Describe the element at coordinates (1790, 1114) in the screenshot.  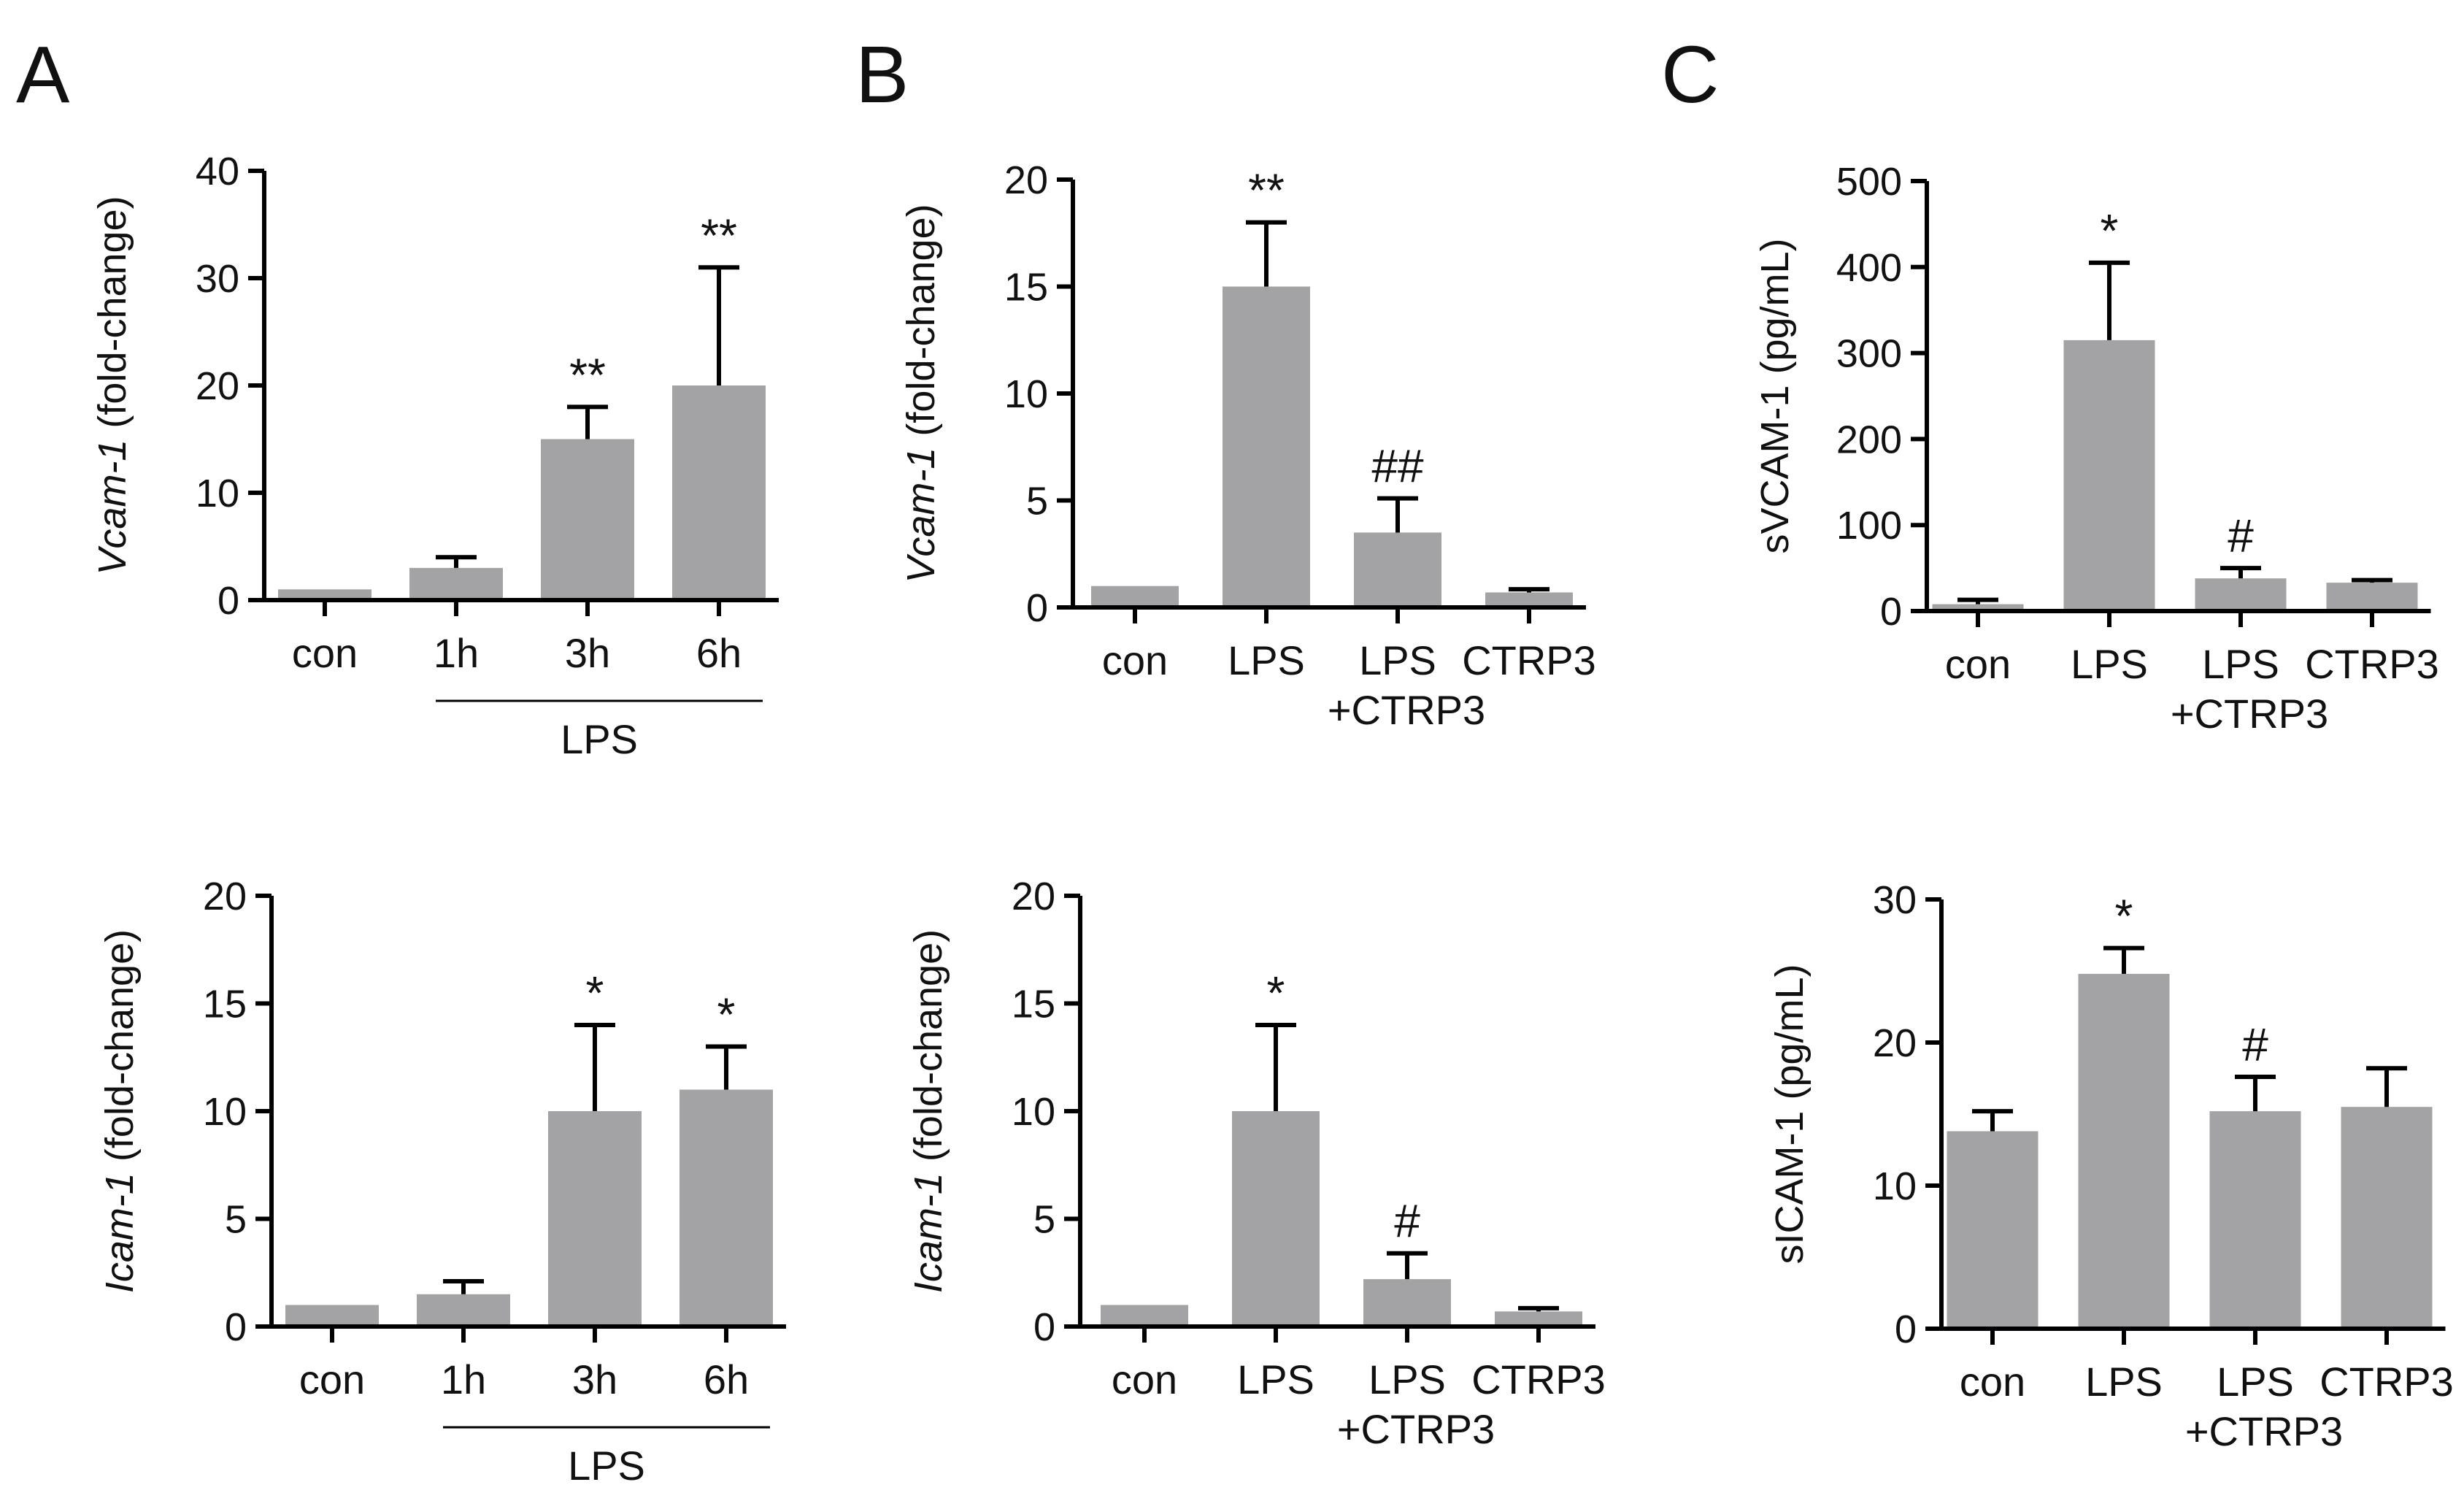
I see `chart-c-bottom-y-axis-title: sICAM-1 (pg/mL)` at that location.